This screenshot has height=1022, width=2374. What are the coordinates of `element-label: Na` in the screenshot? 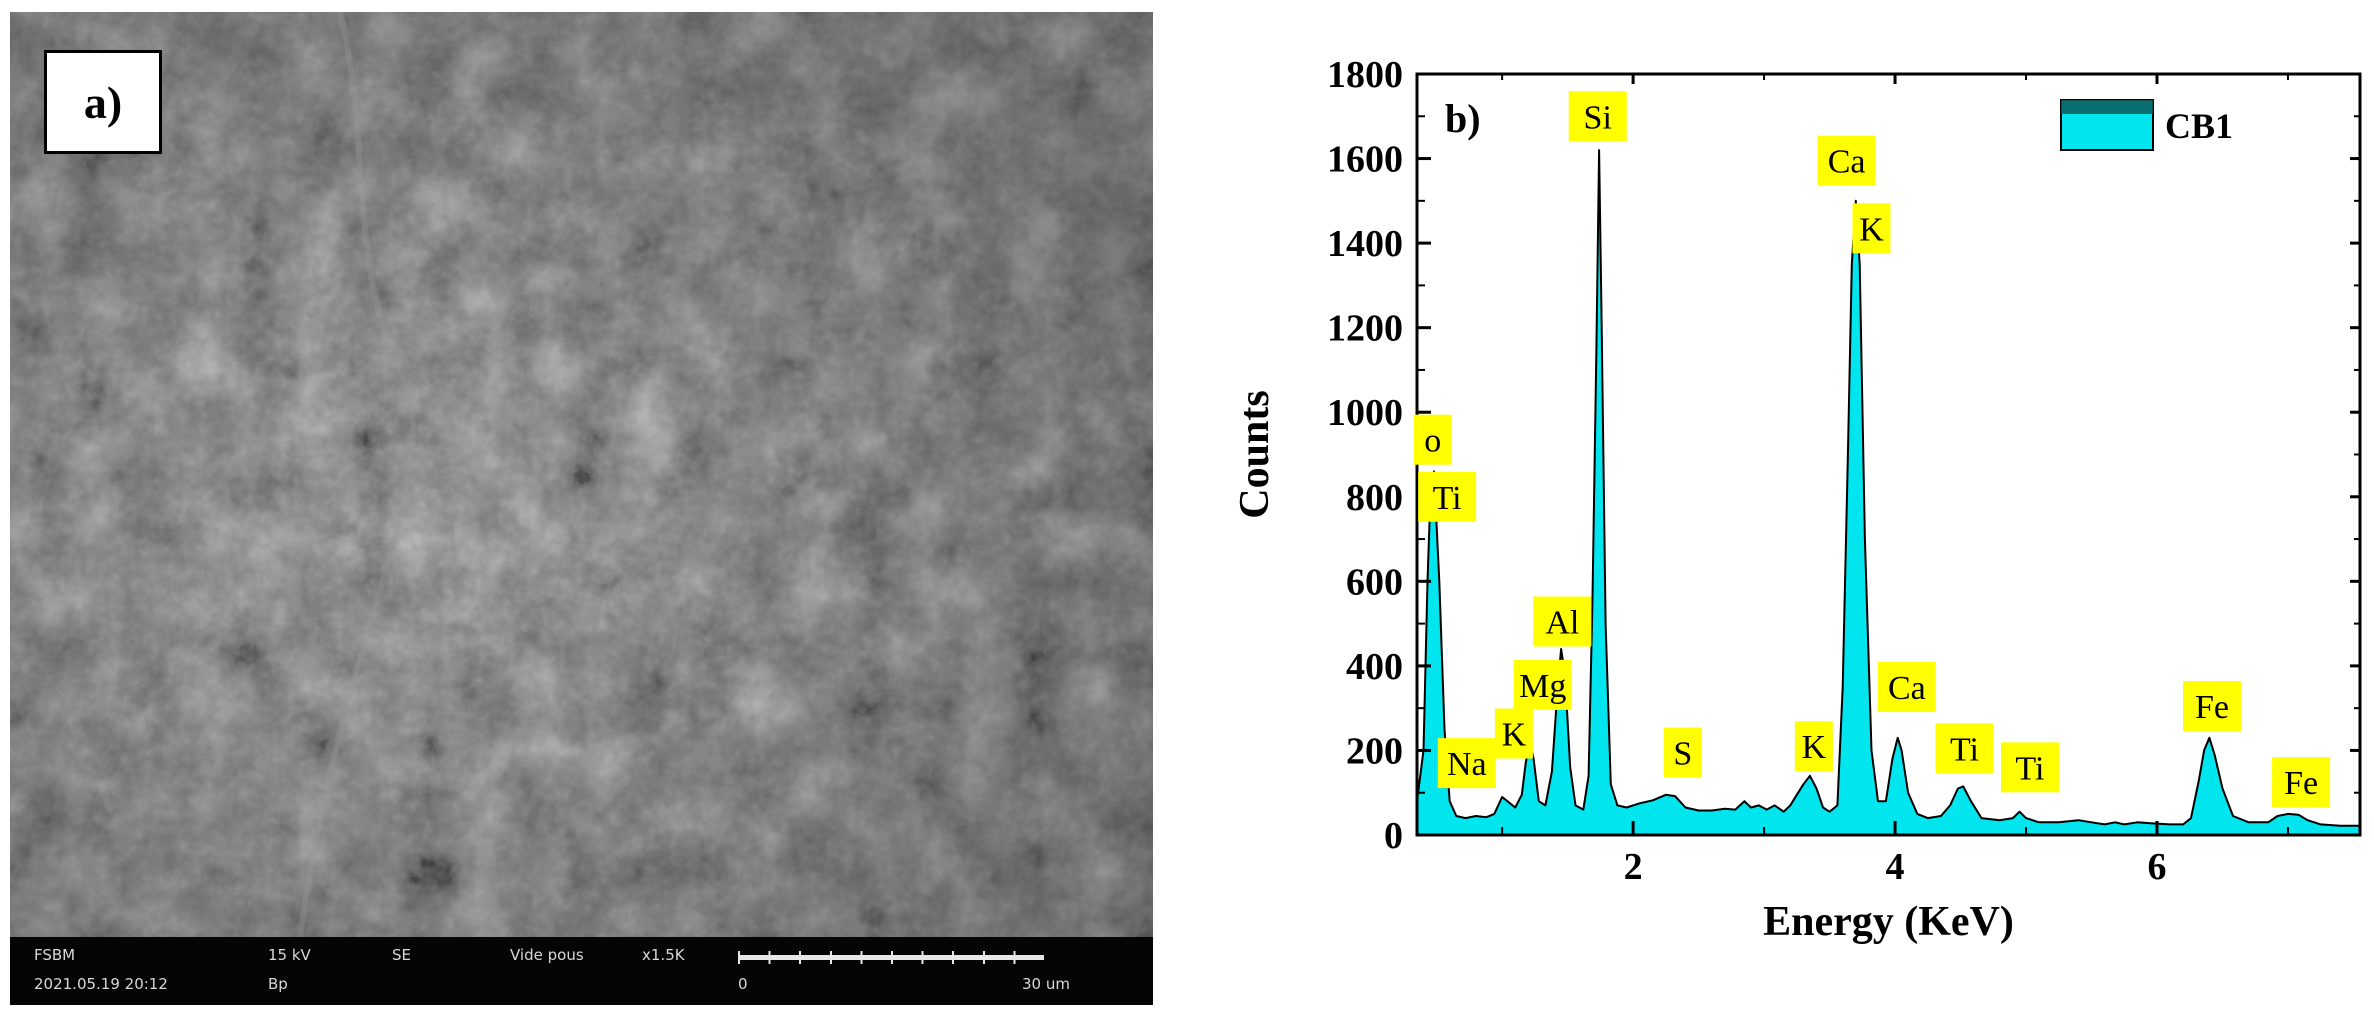 It's located at (1467, 764).